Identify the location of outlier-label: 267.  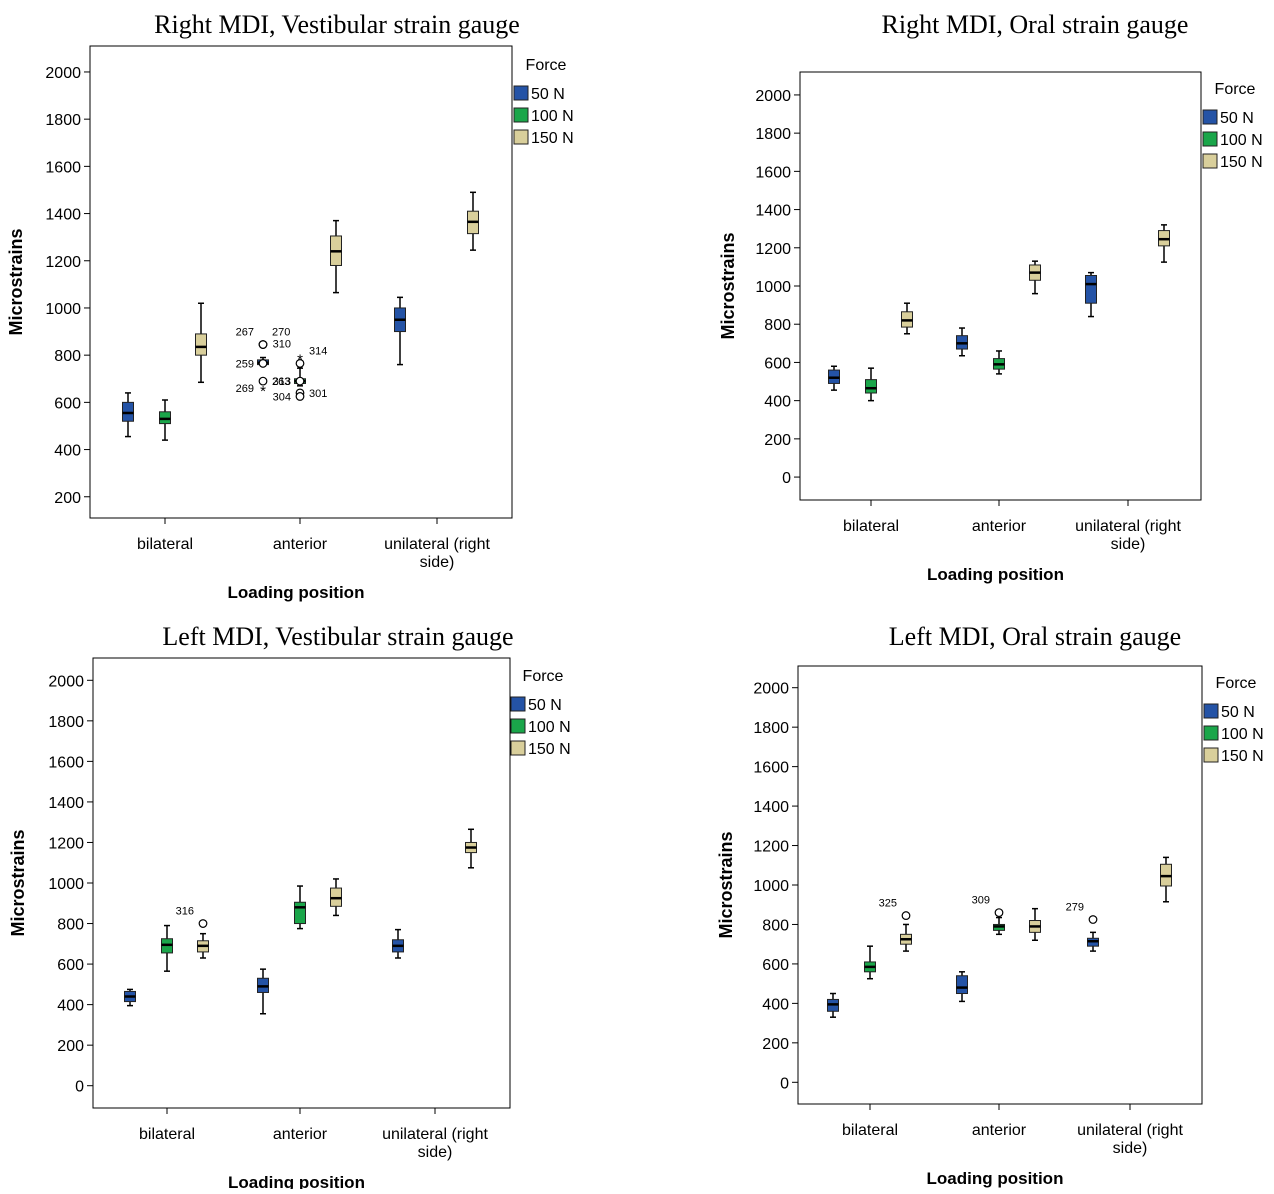
(245, 333).